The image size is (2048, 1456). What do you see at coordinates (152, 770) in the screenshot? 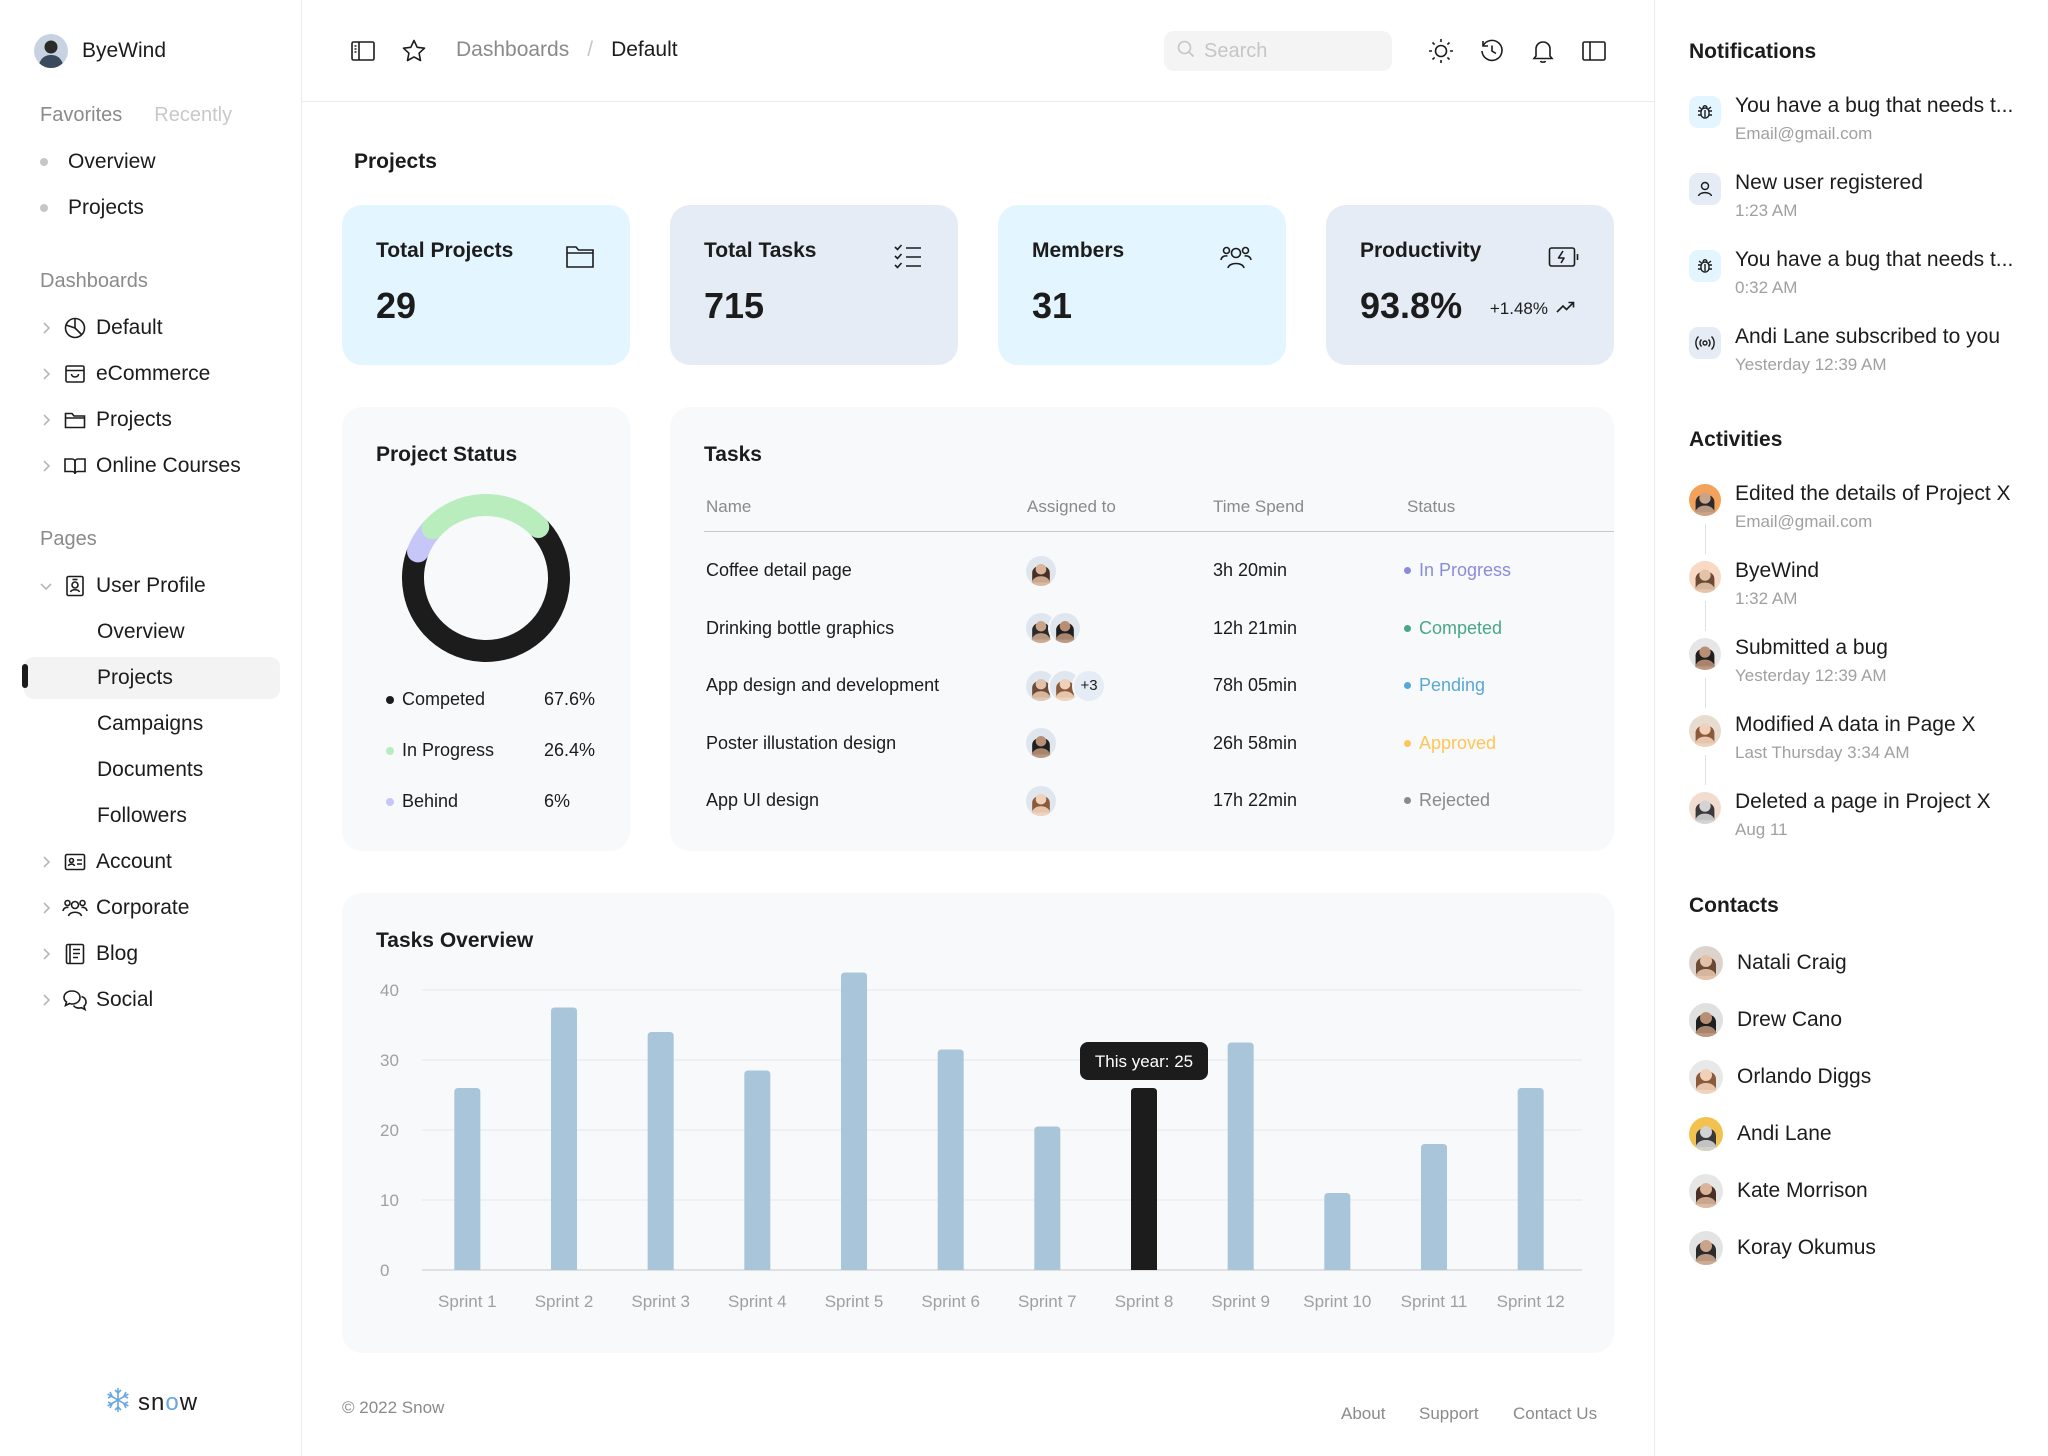
I see `sidebar-subitem-documents: Documents` at bounding box center [152, 770].